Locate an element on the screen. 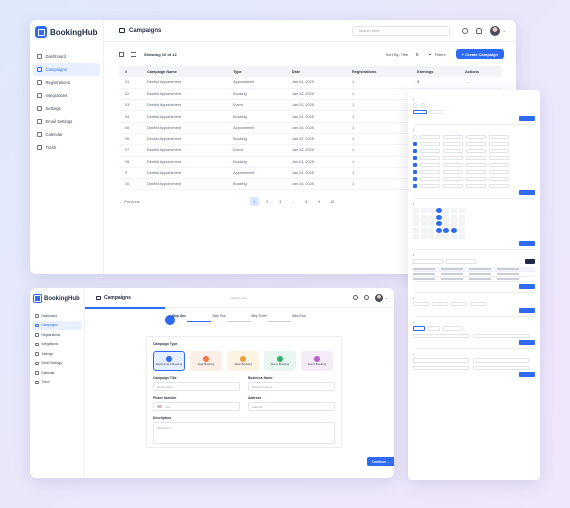  page-button: 1 is located at coordinates (254, 202).